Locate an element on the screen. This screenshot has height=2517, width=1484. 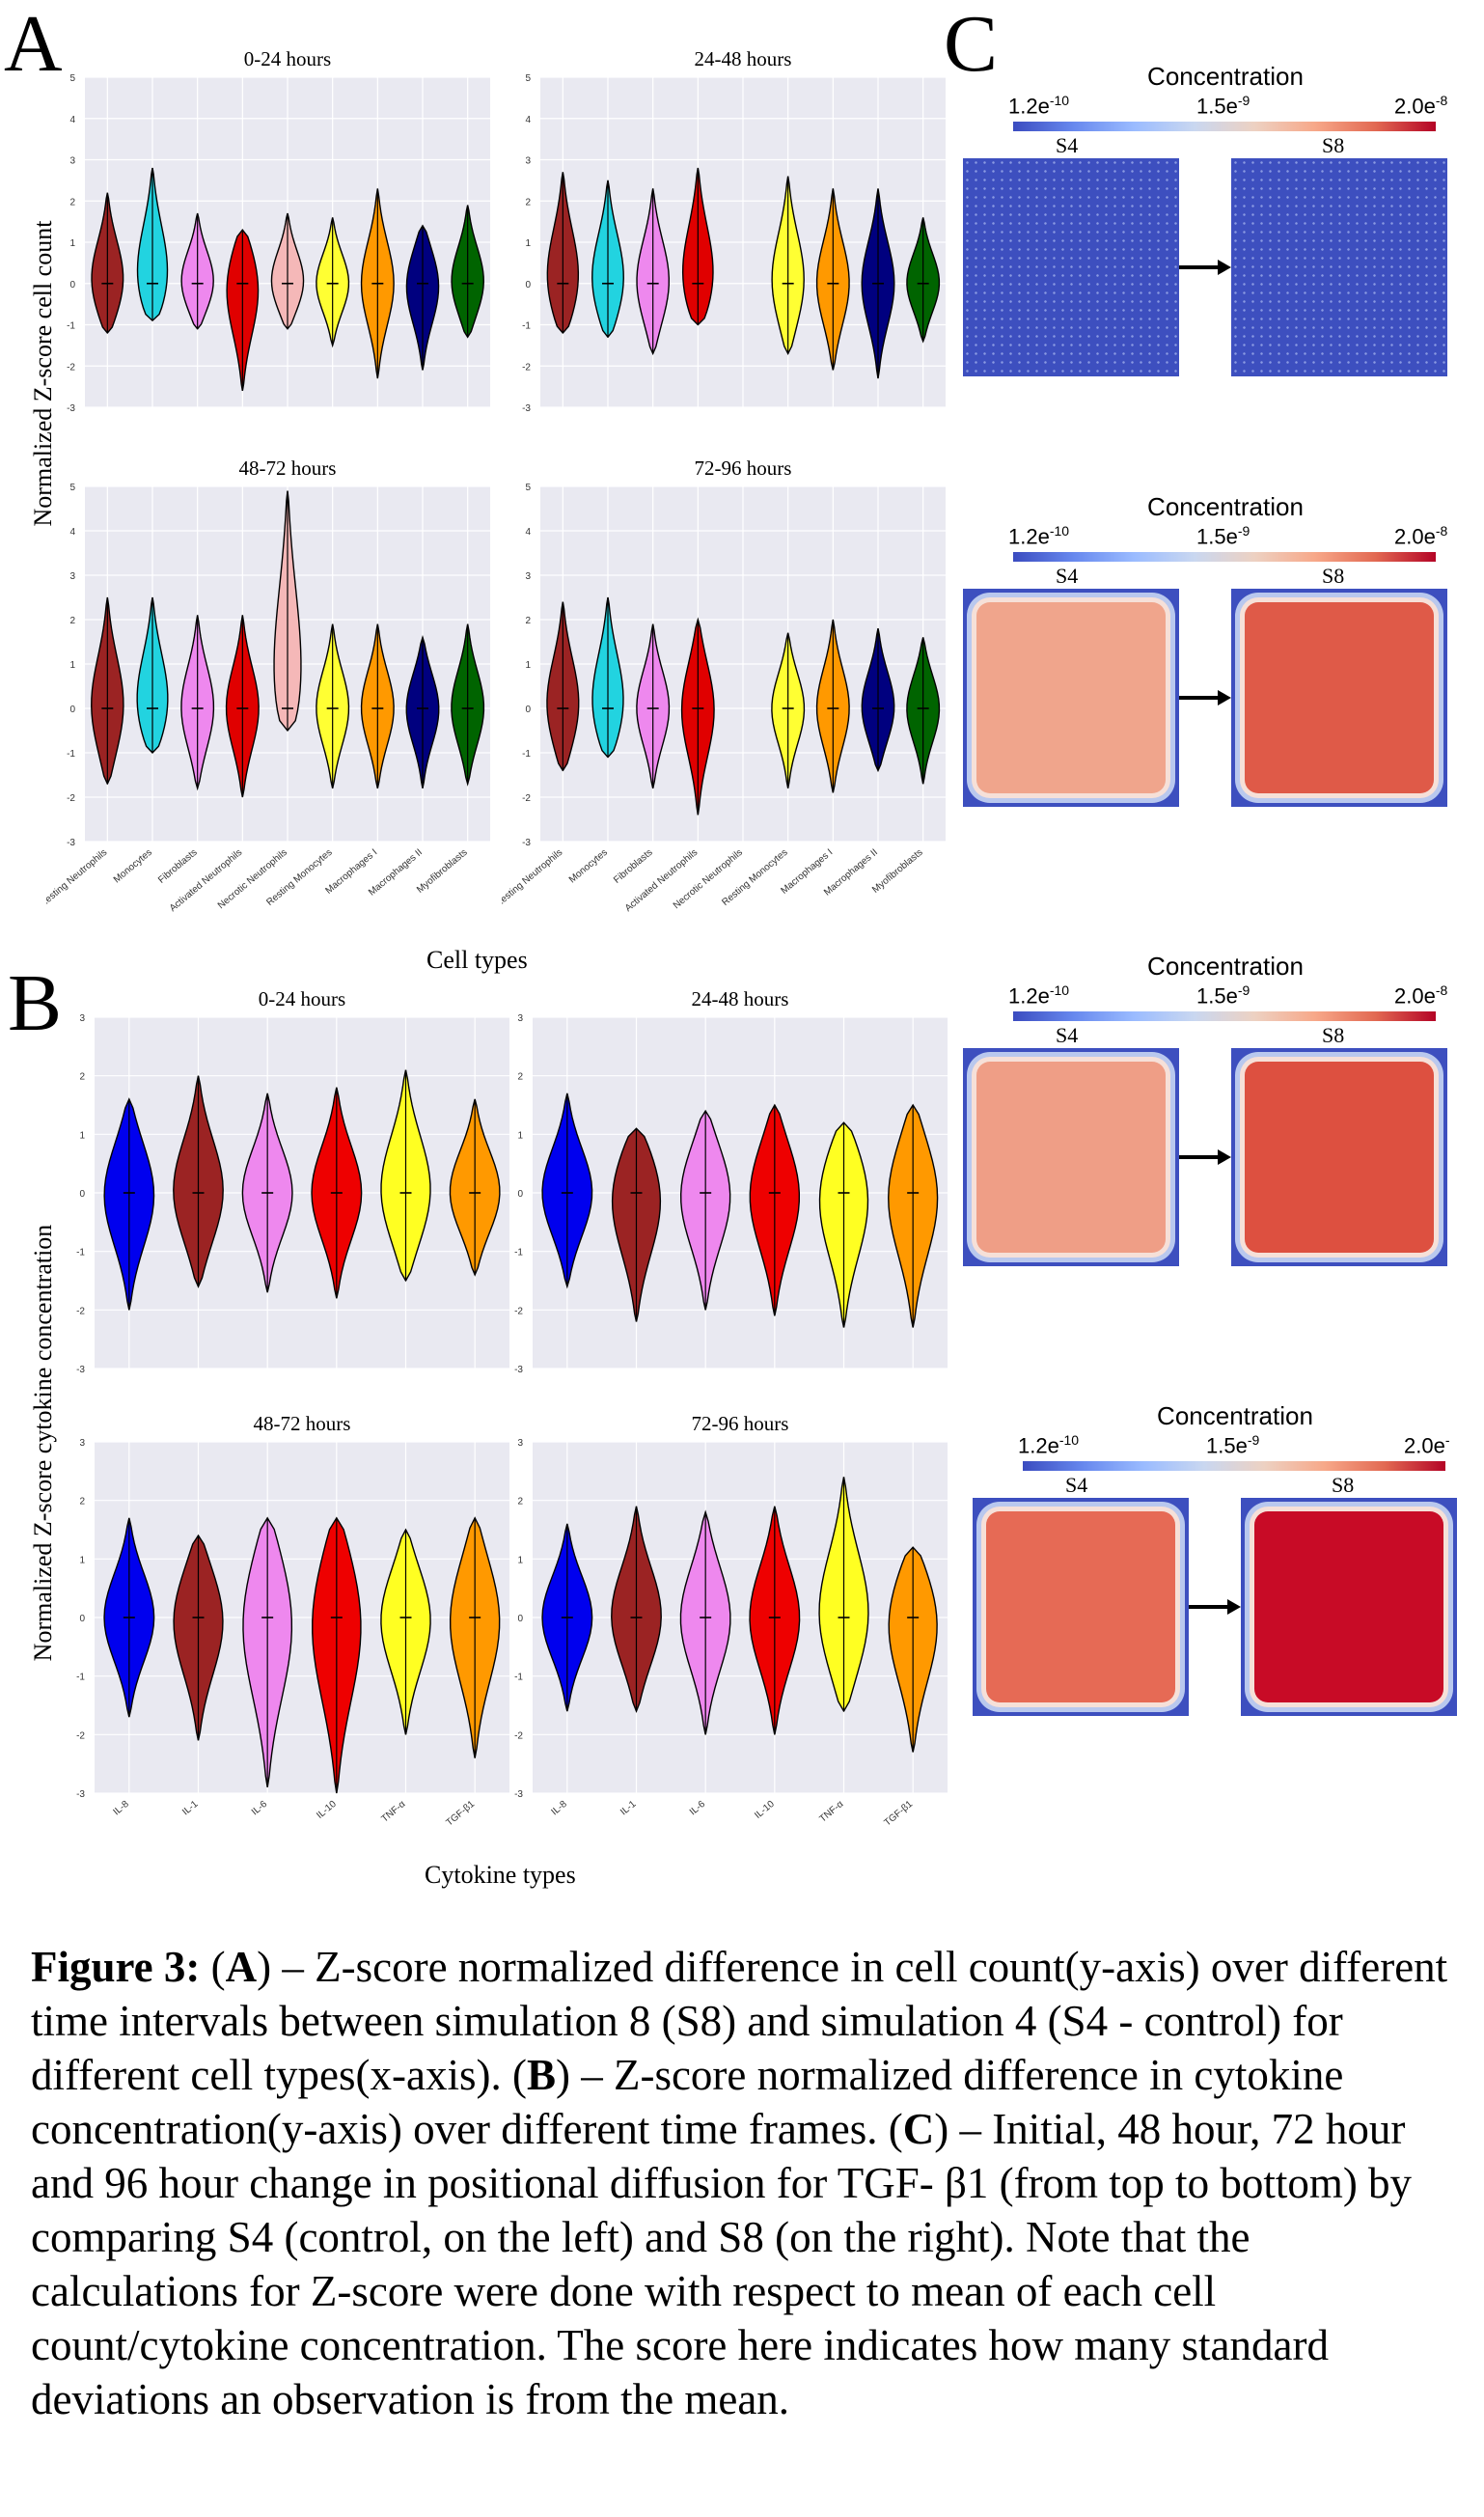
panel-letter-a: A is located at coordinates (33, 44).